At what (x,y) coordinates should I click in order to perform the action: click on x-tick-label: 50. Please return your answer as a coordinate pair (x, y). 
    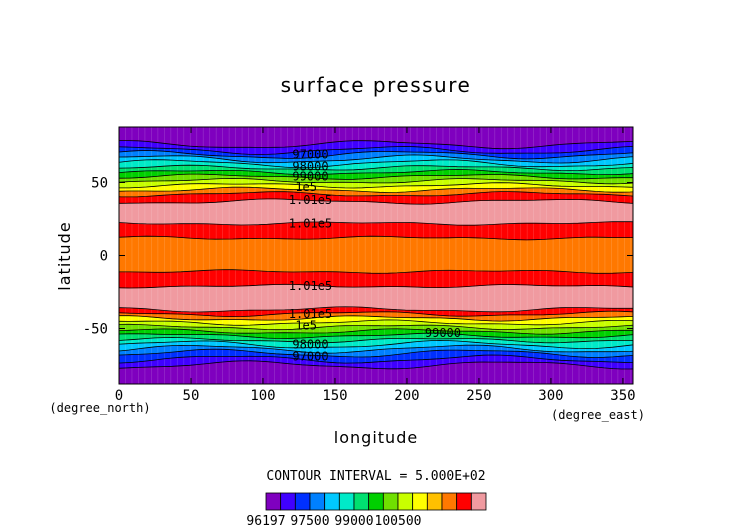
    Looking at the image, I should click on (191, 396).